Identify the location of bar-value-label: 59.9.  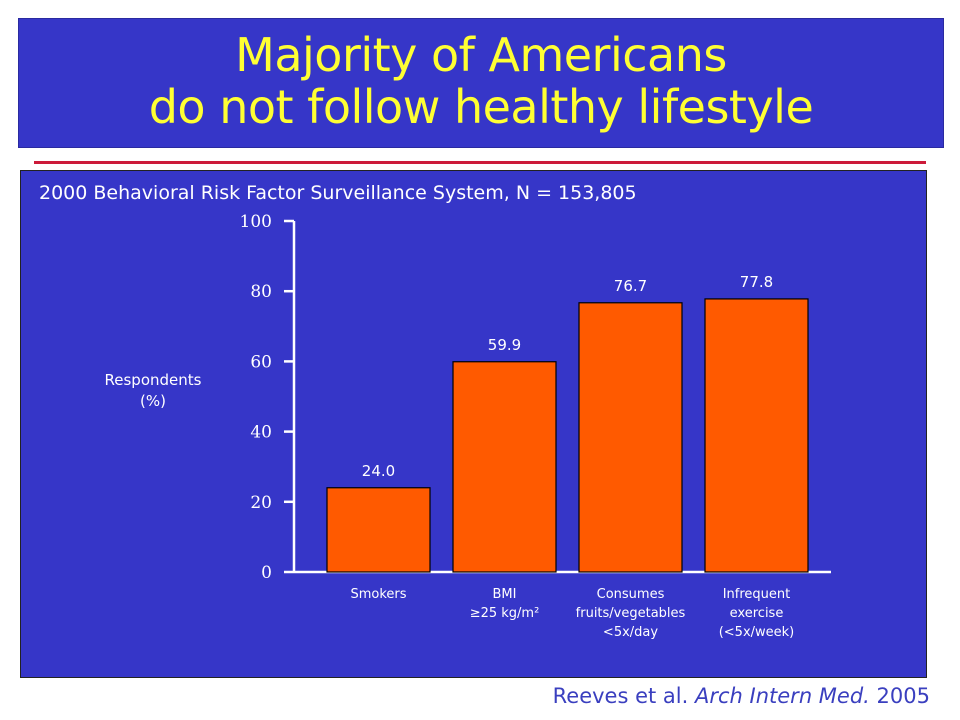
(504, 345).